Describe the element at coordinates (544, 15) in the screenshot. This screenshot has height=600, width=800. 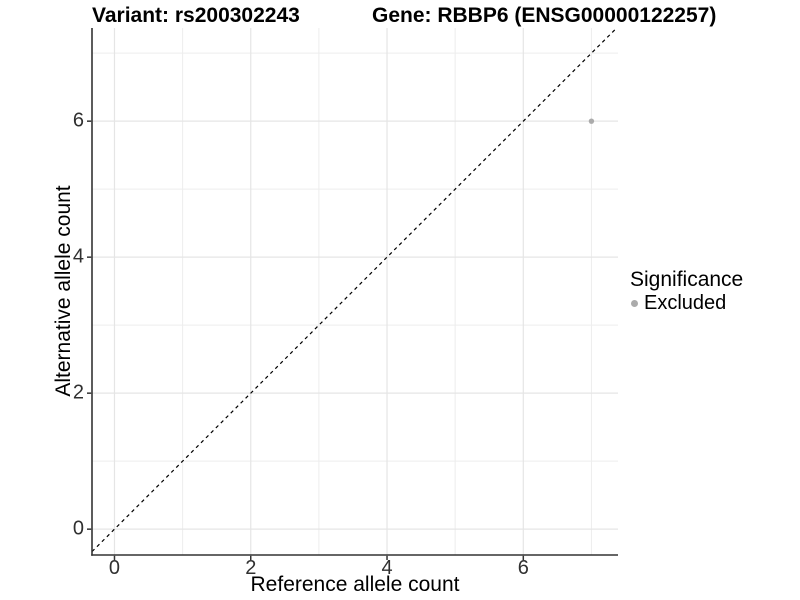
I see `plot-title-gene: Gene: RBBP6 (ENSG00000122257)` at that location.